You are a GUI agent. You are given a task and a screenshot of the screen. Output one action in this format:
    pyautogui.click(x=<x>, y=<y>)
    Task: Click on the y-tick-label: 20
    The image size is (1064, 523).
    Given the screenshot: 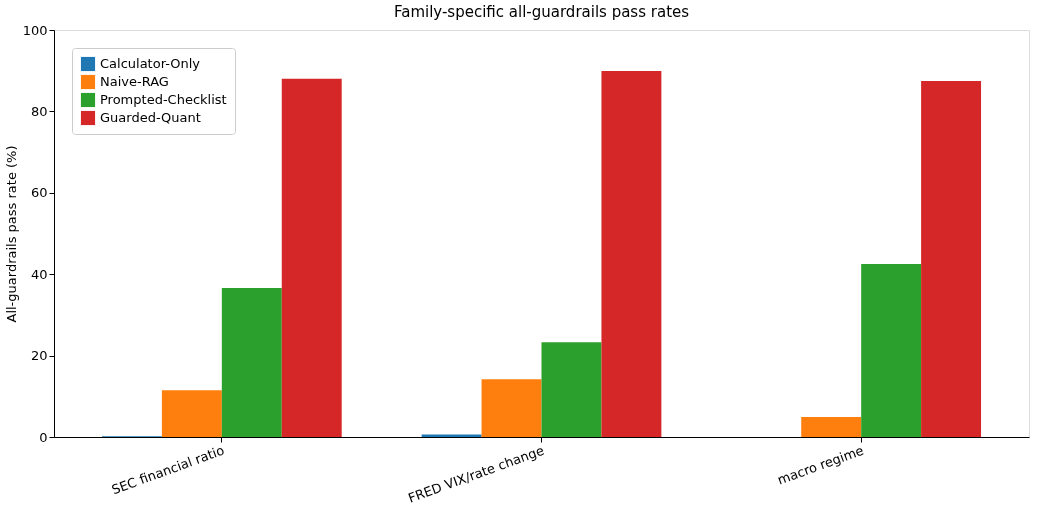 What is the action you would take?
    pyautogui.click(x=39, y=356)
    